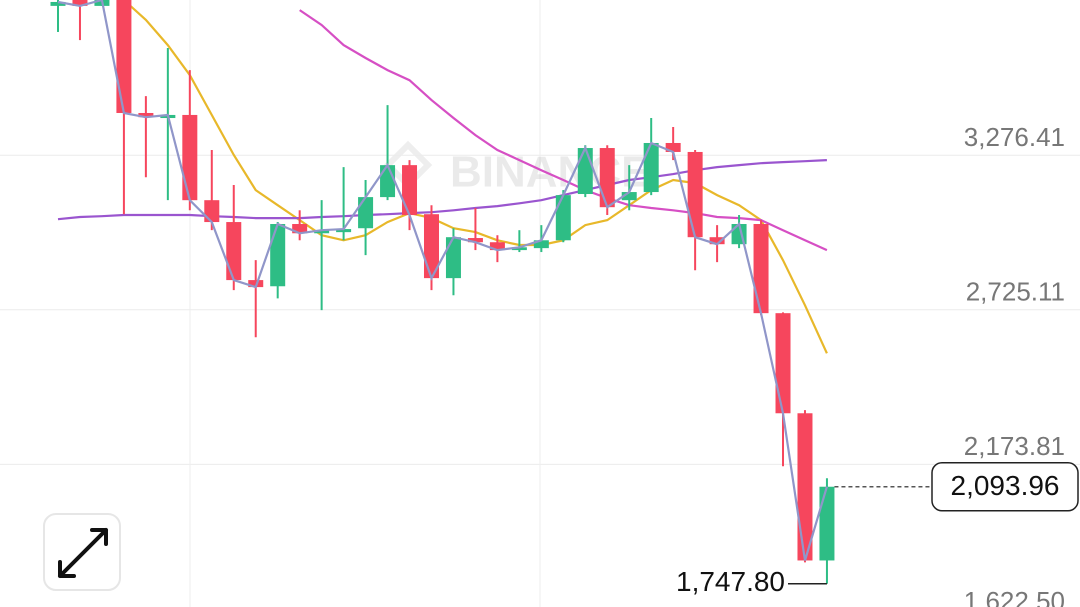 Image resolution: width=1080 pixels, height=607 pixels. I want to click on y-tick-label: 2,725.11, so click(1015, 292).